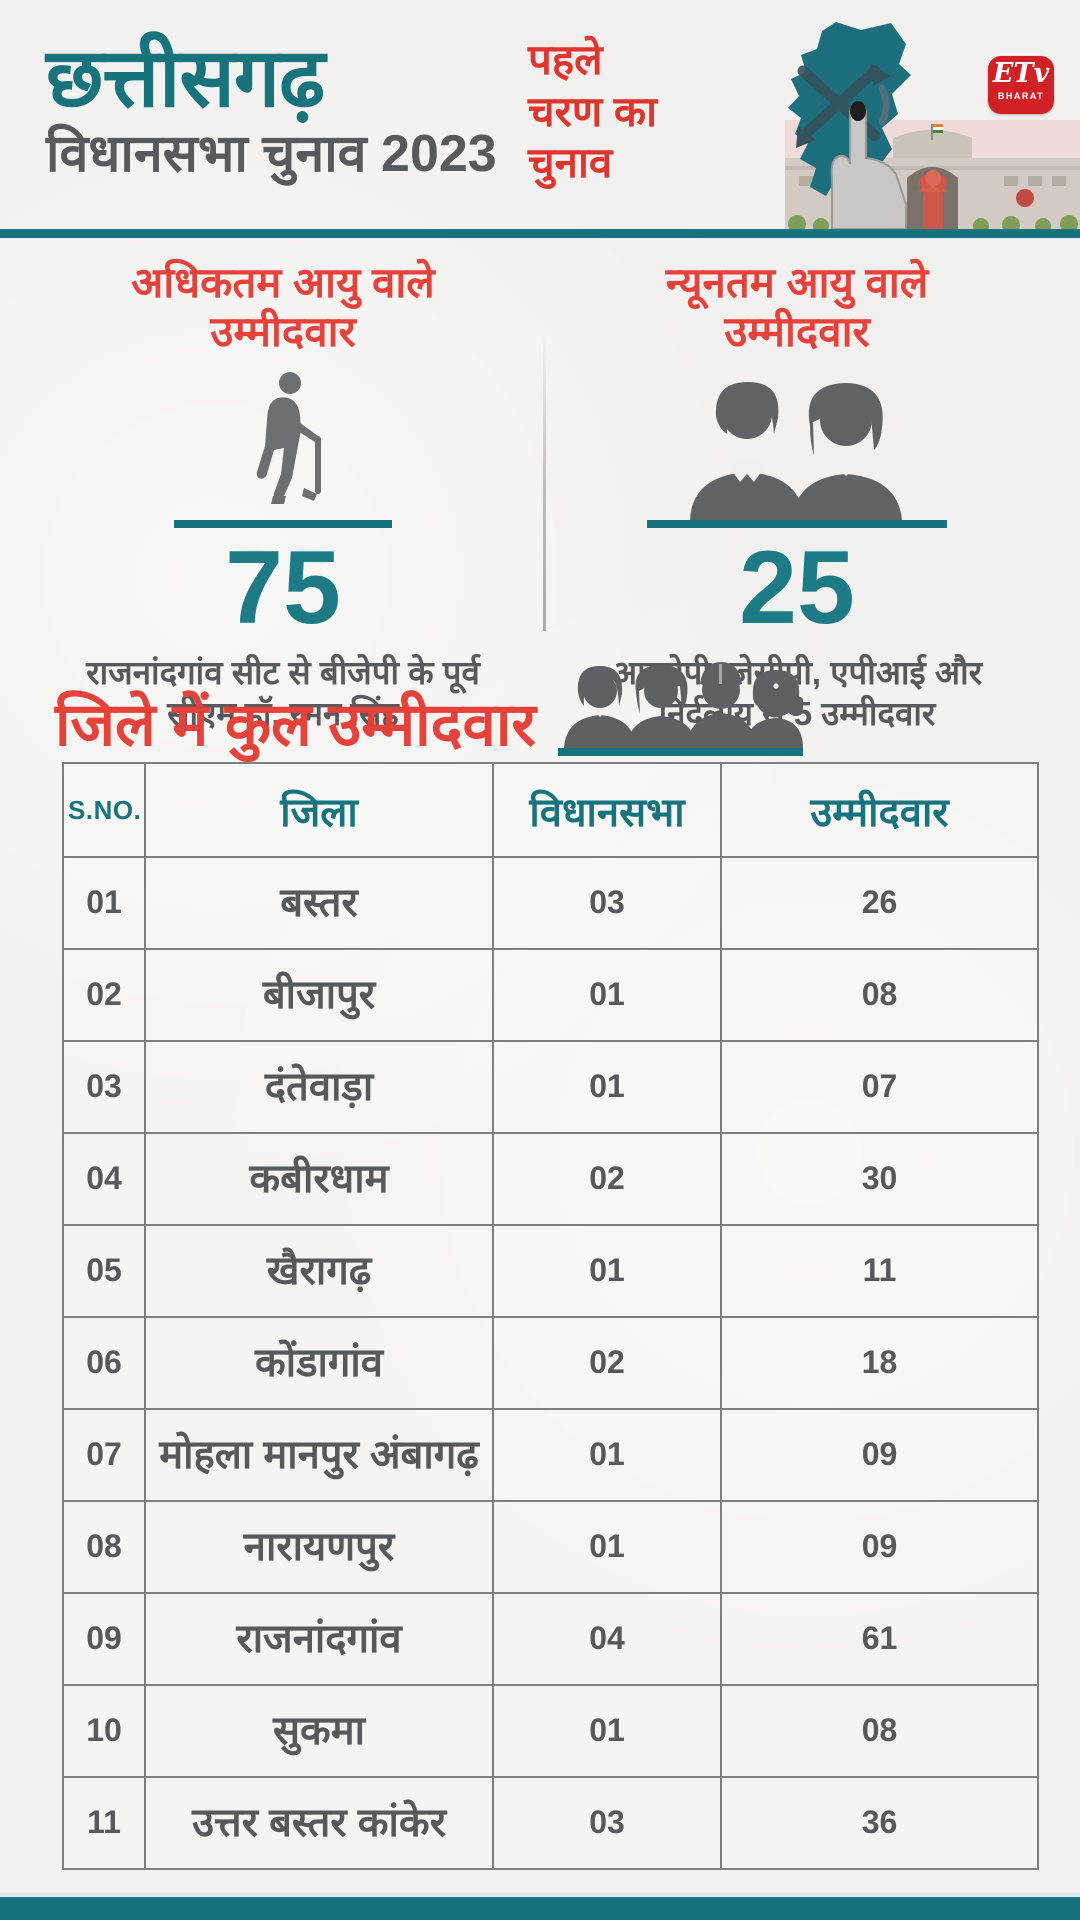 The width and height of the screenshot is (1080, 1920). Describe the element at coordinates (104, 1547) in the screenshot. I see `serial-cell: 08` at that location.